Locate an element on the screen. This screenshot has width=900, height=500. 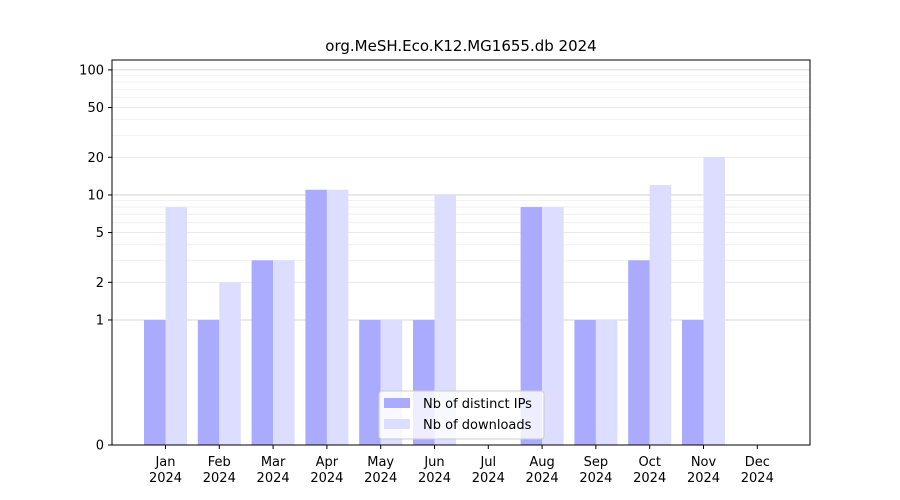
y-tick-label: 20 is located at coordinates (95, 158).